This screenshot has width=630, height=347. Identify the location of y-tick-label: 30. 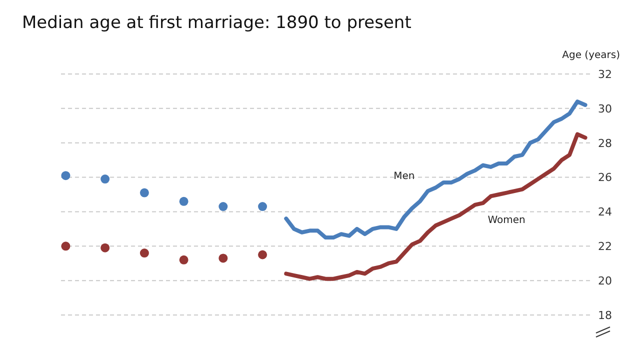
(605, 109).